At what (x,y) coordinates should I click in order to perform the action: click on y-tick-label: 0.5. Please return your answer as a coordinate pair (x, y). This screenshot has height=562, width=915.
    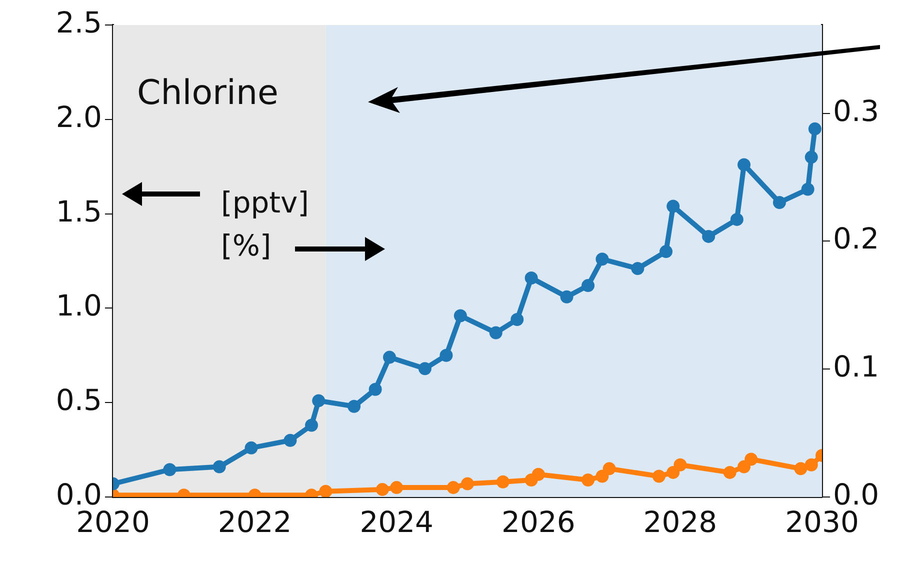
    Looking at the image, I should click on (79, 400).